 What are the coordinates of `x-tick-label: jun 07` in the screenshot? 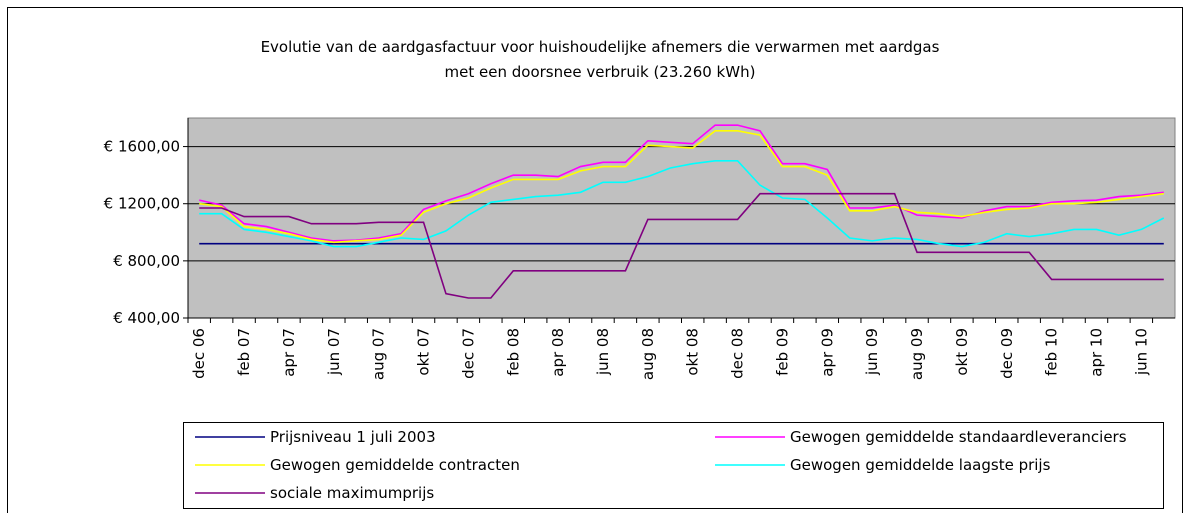 It's located at (334, 352).